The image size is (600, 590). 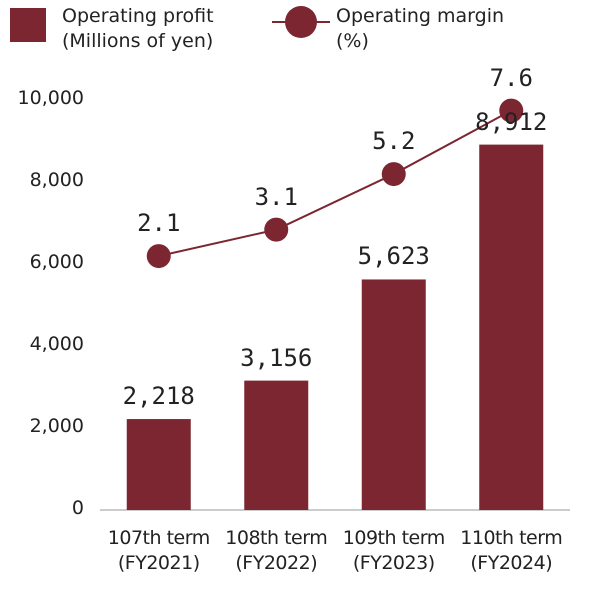 I want to click on value-label: 8,912, so click(x=511, y=121).